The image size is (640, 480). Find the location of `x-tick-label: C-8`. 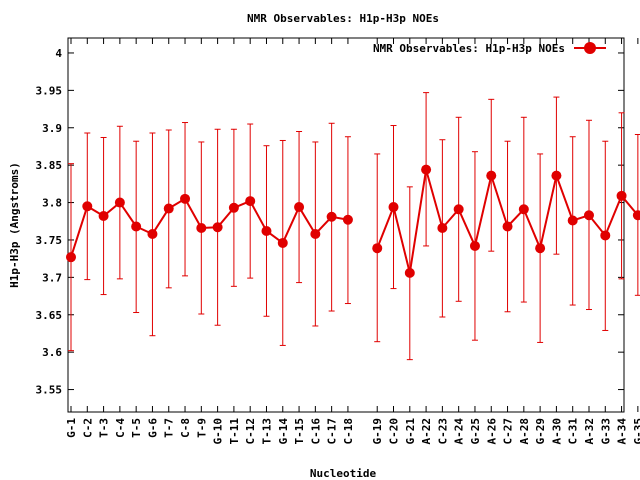

x-tick-label: C-8 is located at coordinates (185, 428).